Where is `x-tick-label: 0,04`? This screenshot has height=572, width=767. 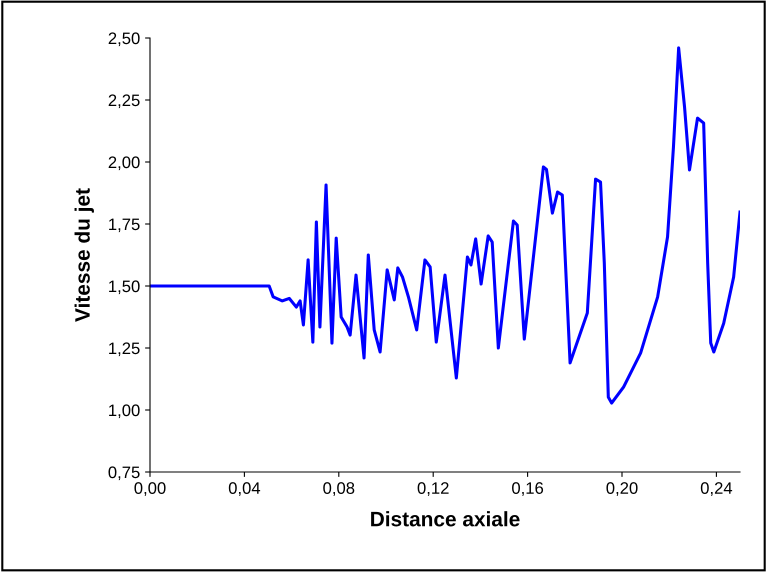
x-tick-label: 0,04 is located at coordinates (244, 489).